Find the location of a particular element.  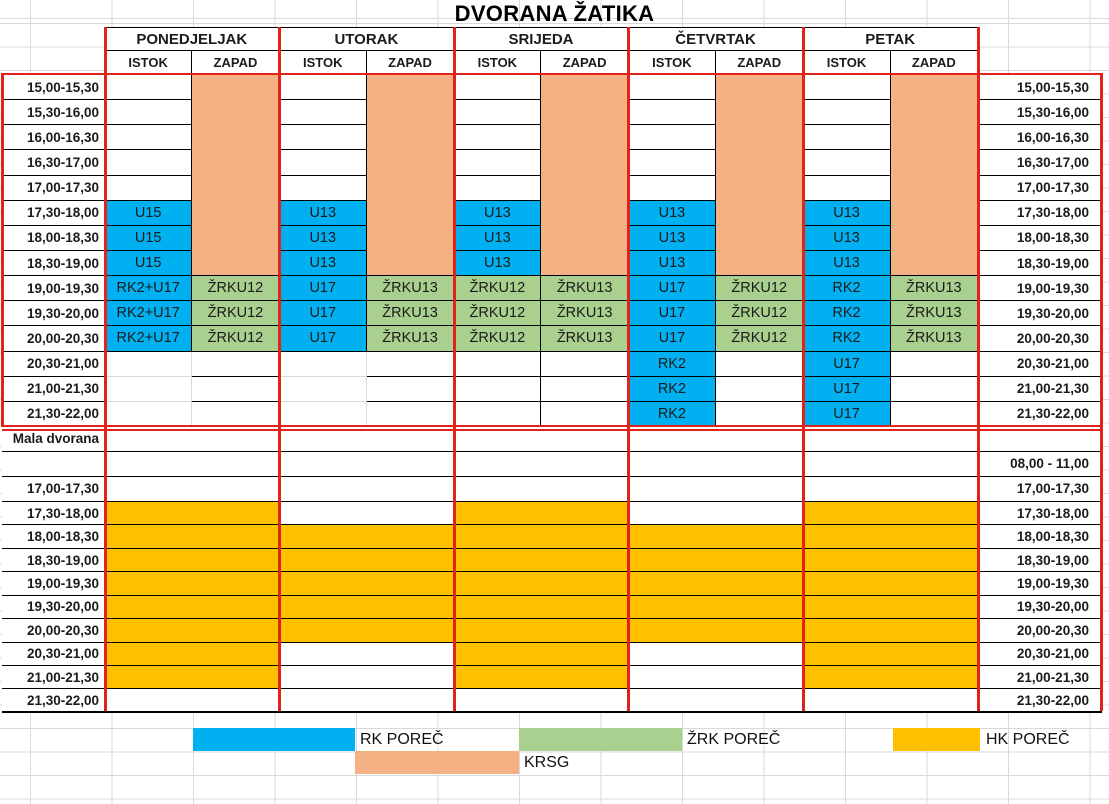

legend-label-salmon: KRSG is located at coordinates (547, 762).